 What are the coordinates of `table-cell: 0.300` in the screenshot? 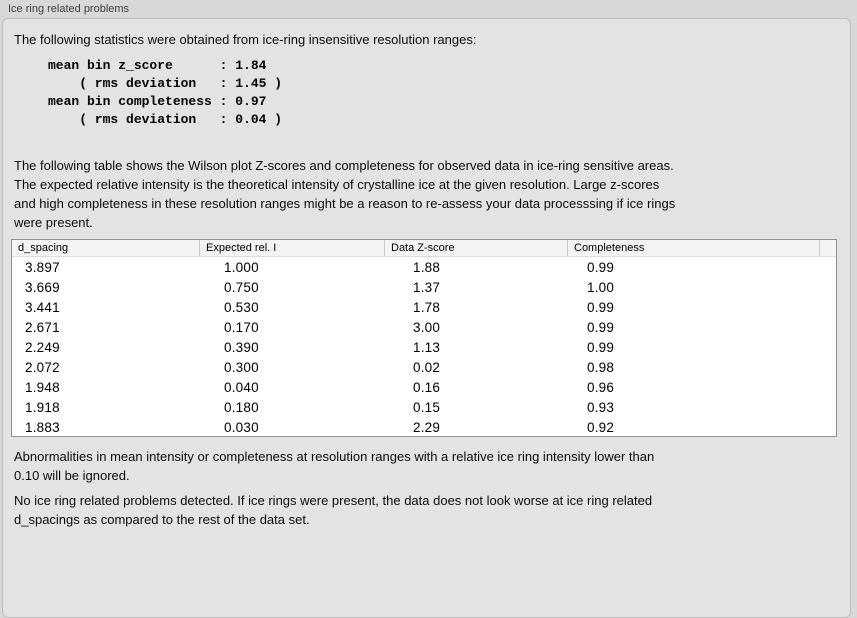 It's located at (241, 367).